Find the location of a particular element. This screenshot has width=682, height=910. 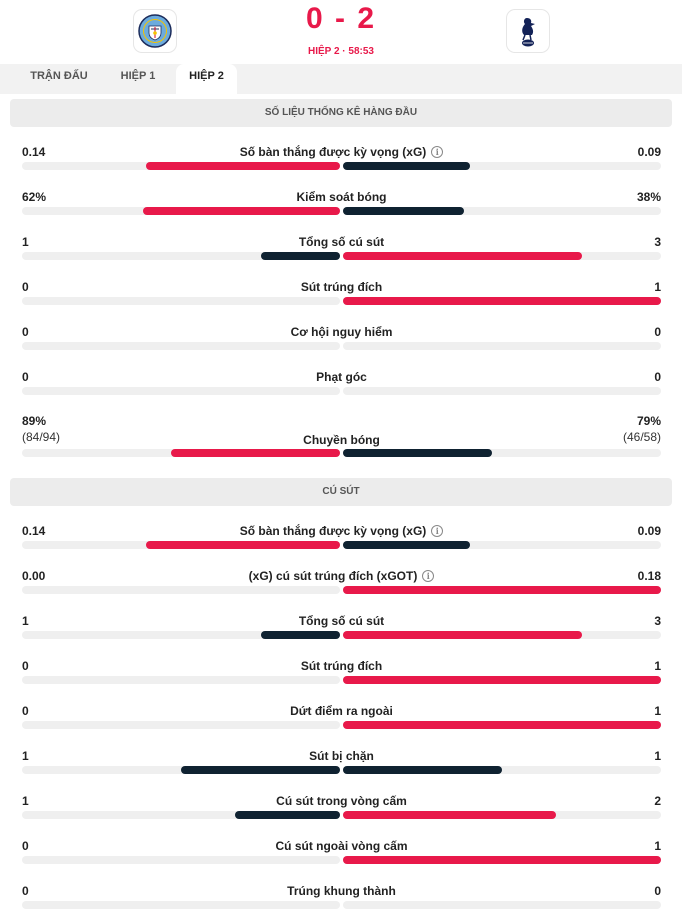

match-score: 0 - 2 is located at coordinates (341, 18).